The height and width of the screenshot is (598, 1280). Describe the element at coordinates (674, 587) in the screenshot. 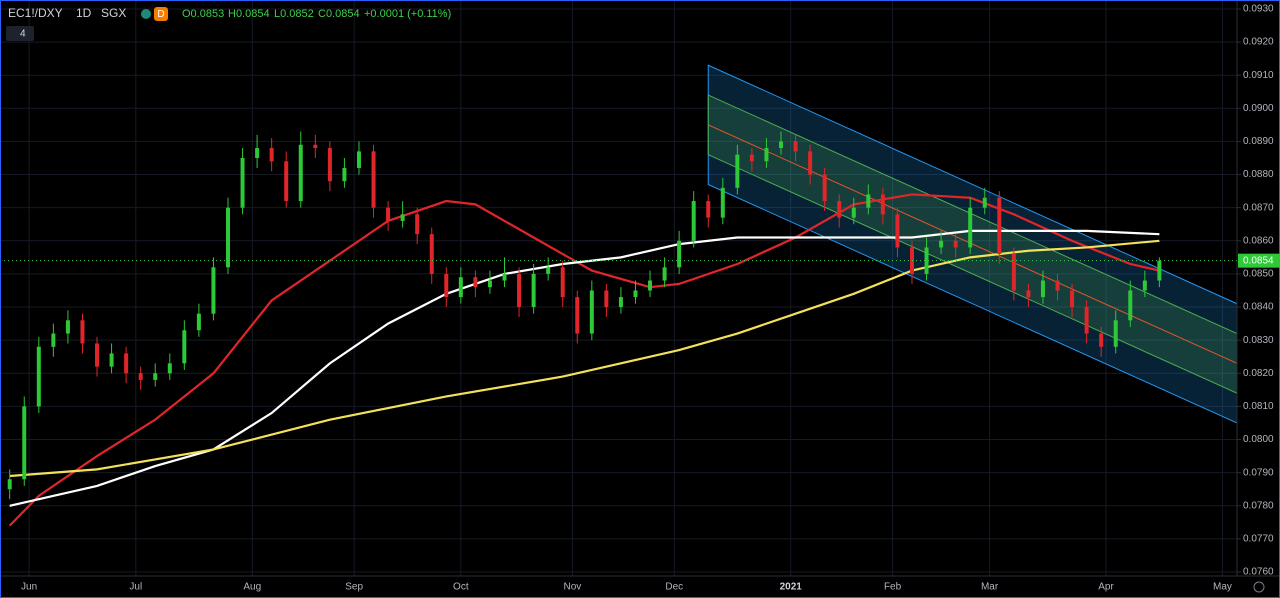

I see `x-tick-label: Dec` at that location.